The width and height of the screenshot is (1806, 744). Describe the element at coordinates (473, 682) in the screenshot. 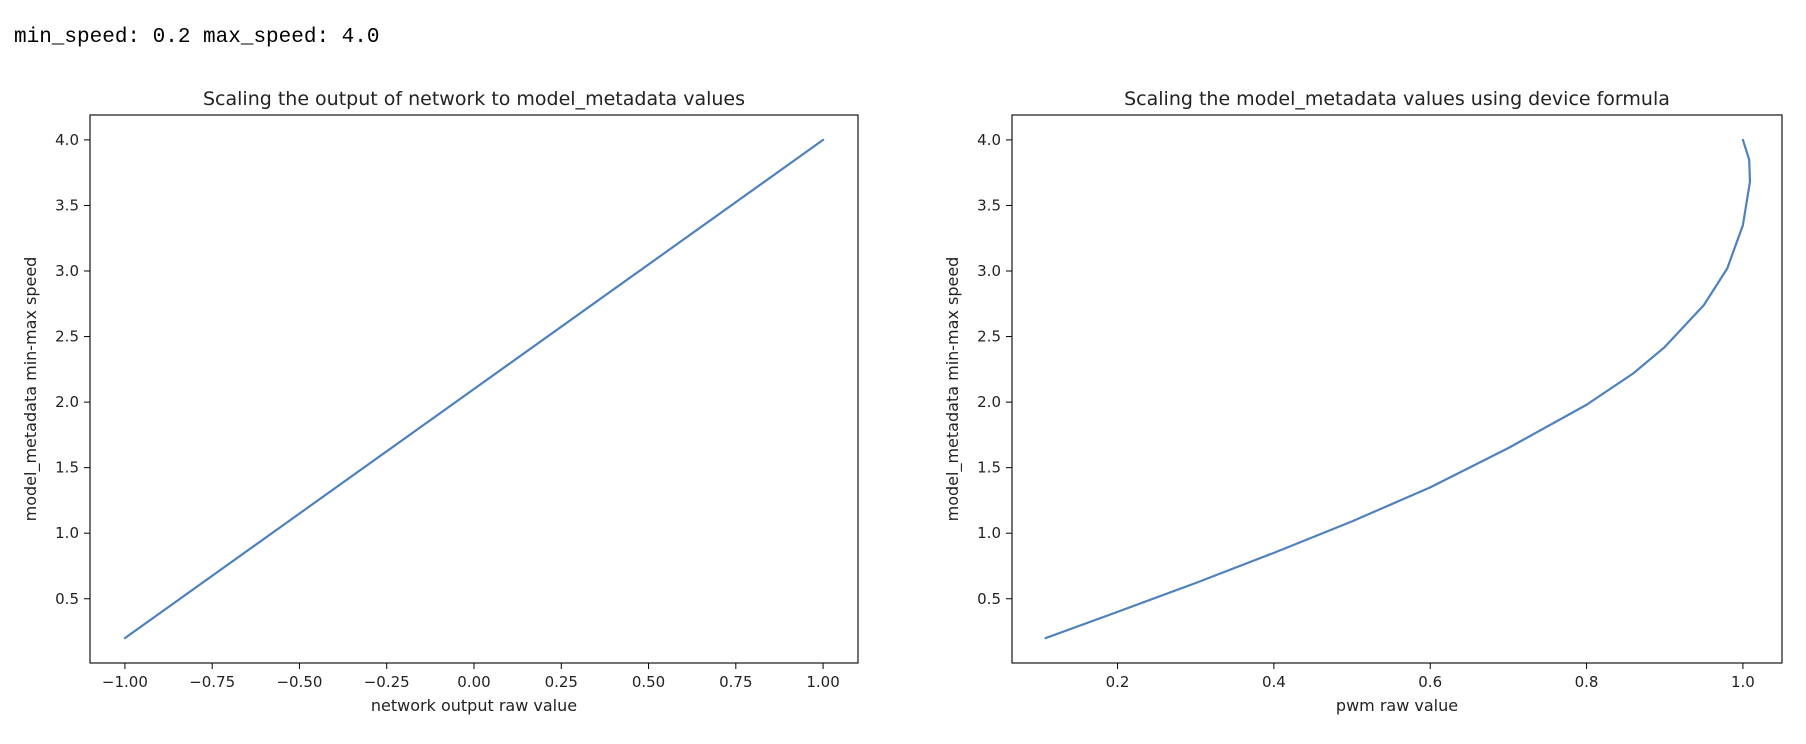

I see `x-tick-label: 0.00` at that location.